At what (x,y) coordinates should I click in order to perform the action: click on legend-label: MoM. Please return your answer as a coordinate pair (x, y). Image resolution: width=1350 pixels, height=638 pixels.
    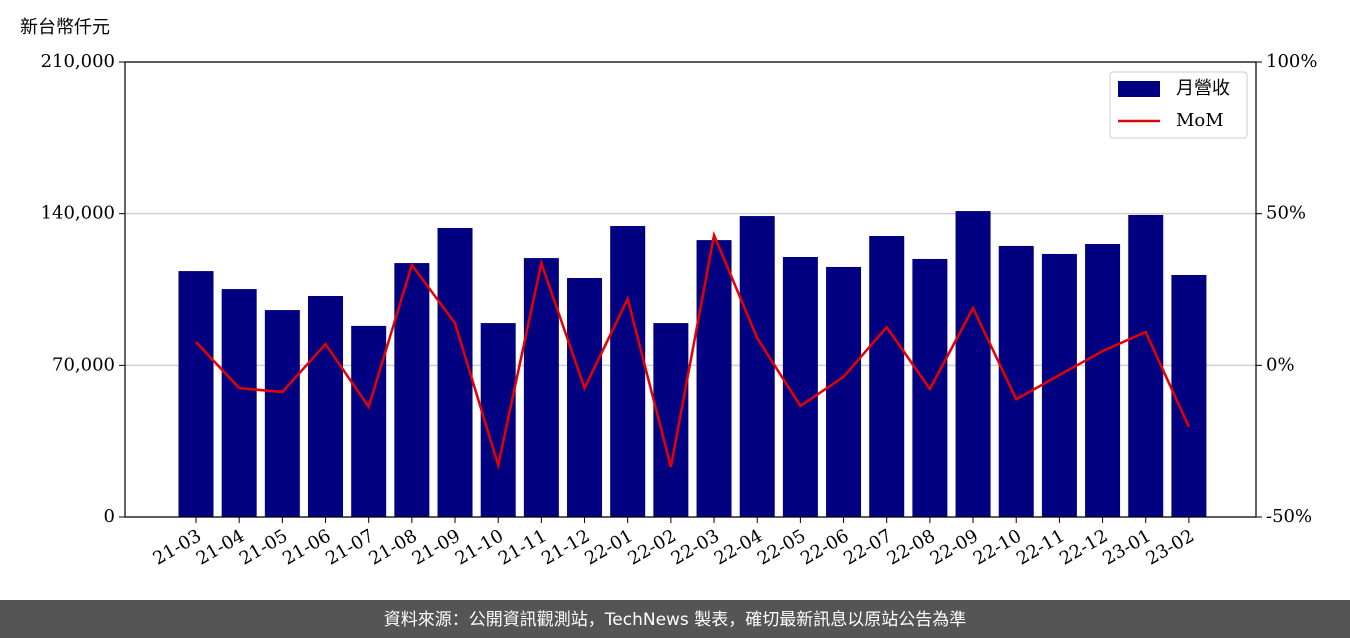
    Looking at the image, I should click on (1200, 120).